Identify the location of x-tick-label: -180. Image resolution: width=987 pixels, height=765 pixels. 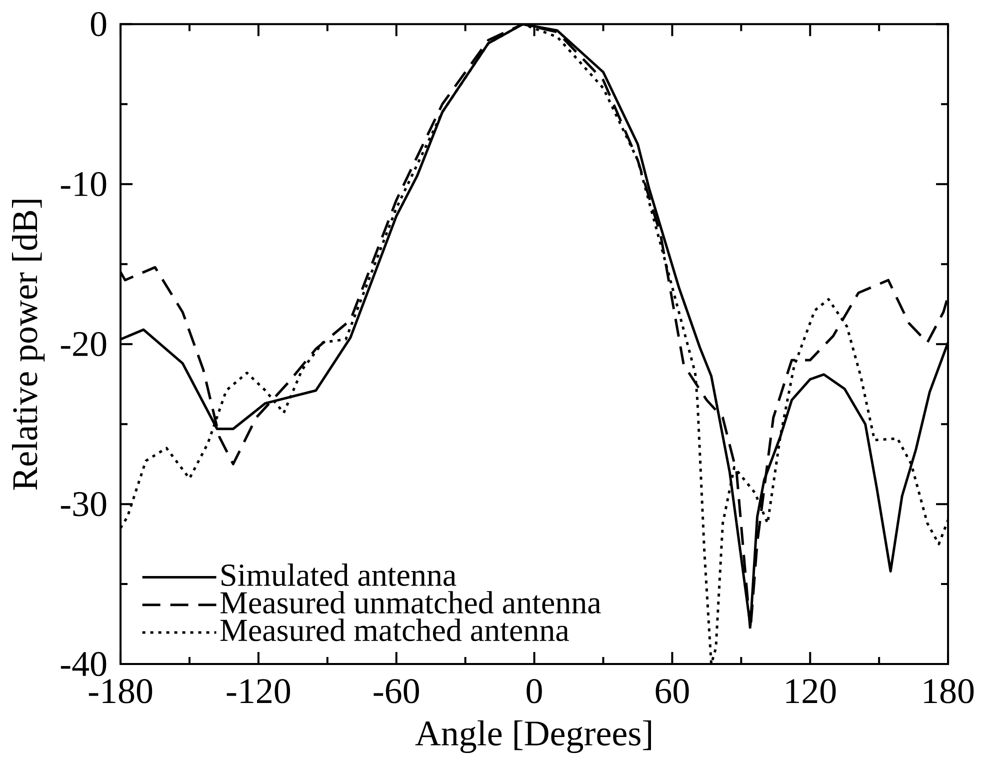
(120, 691).